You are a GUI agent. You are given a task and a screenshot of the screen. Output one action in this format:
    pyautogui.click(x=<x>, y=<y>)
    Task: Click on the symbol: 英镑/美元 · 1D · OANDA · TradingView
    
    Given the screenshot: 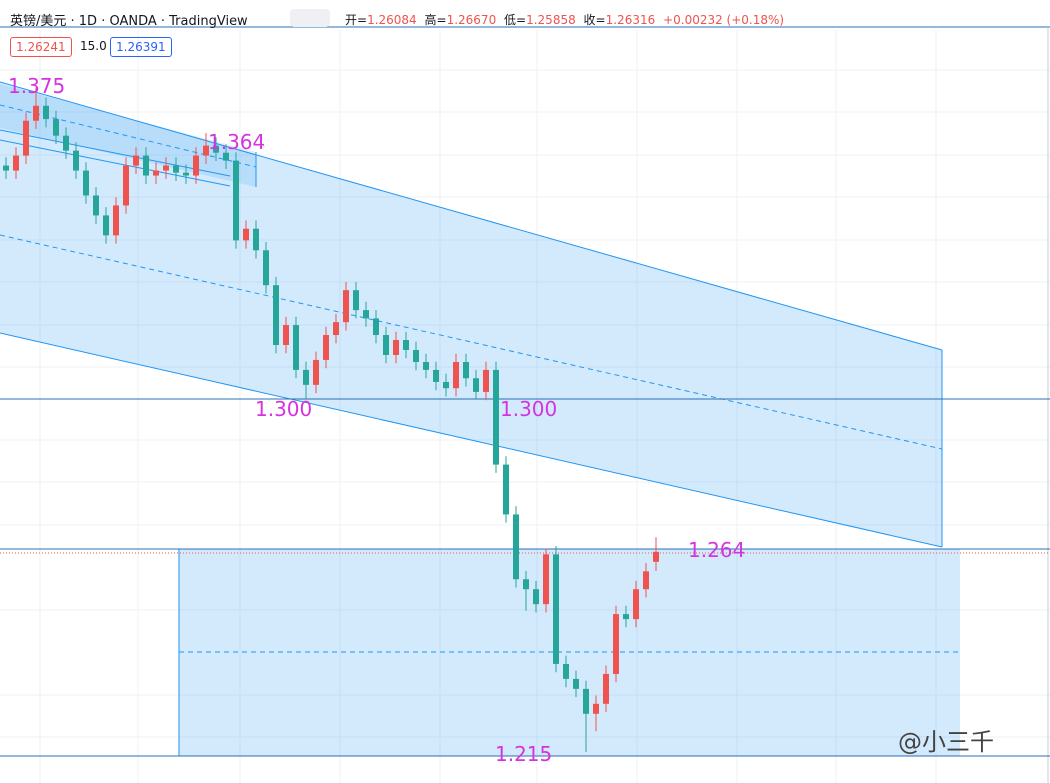 What is the action you would take?
    pyautogui.click(x=129, y=21)
    